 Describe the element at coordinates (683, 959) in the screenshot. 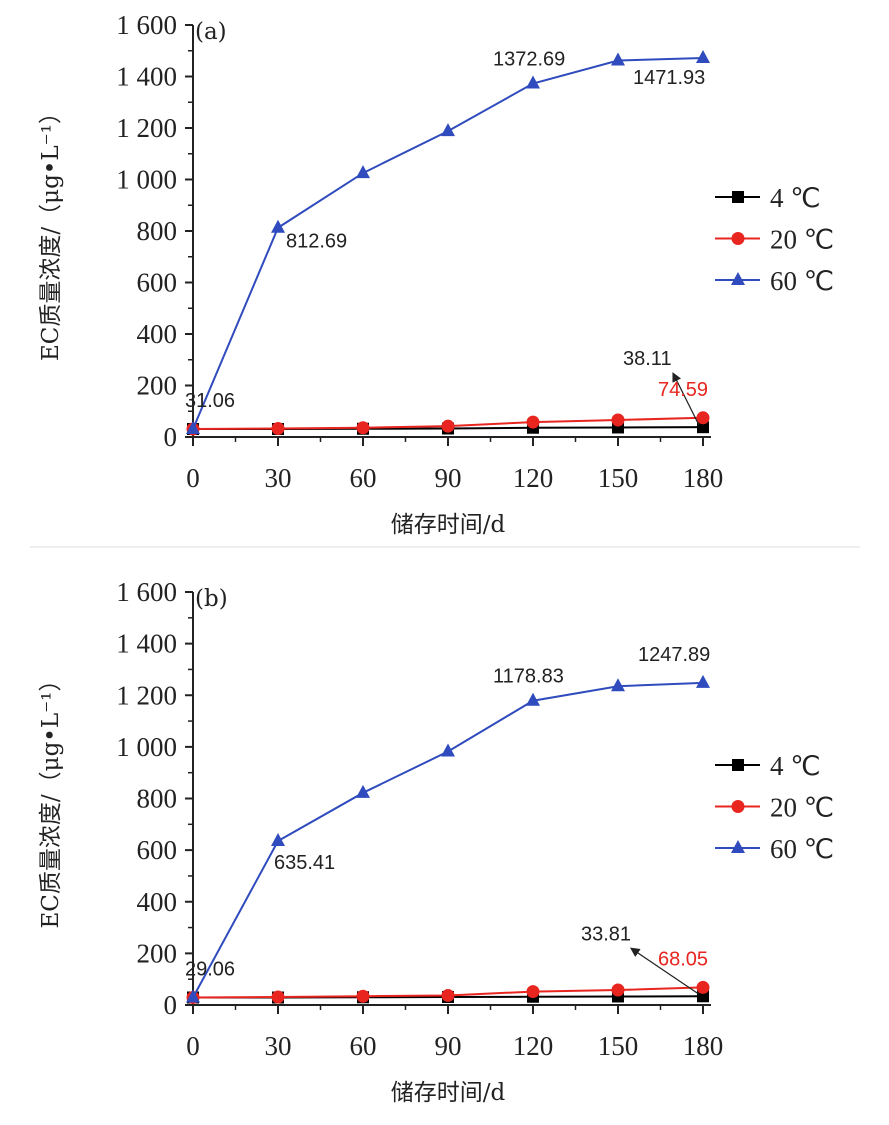

I see `data-label: 68.05` at that location.